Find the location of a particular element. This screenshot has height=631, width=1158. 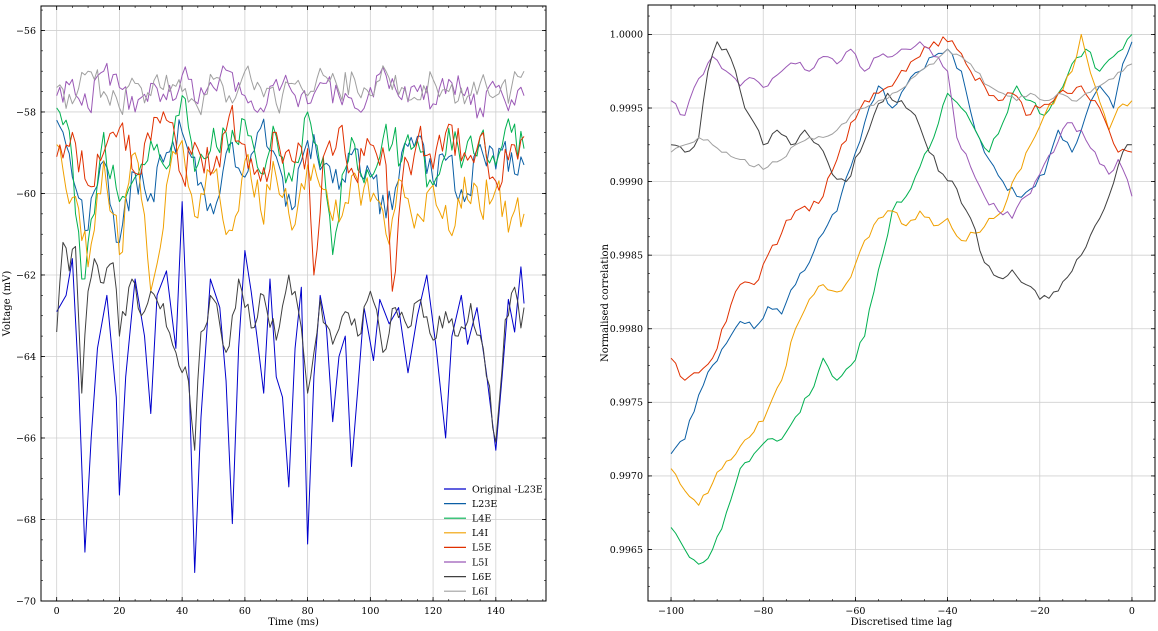

x-tick-label: −60 is located at coordinates (855, 611).